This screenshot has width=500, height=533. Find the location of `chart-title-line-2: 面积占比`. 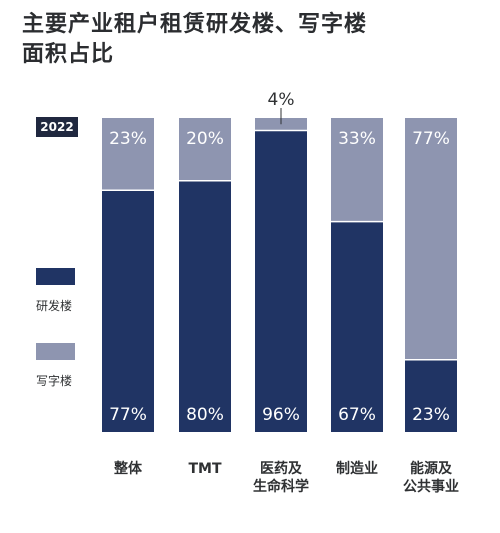

chart-title-line-2: 面积占比 is located at coordinates (68, 54).